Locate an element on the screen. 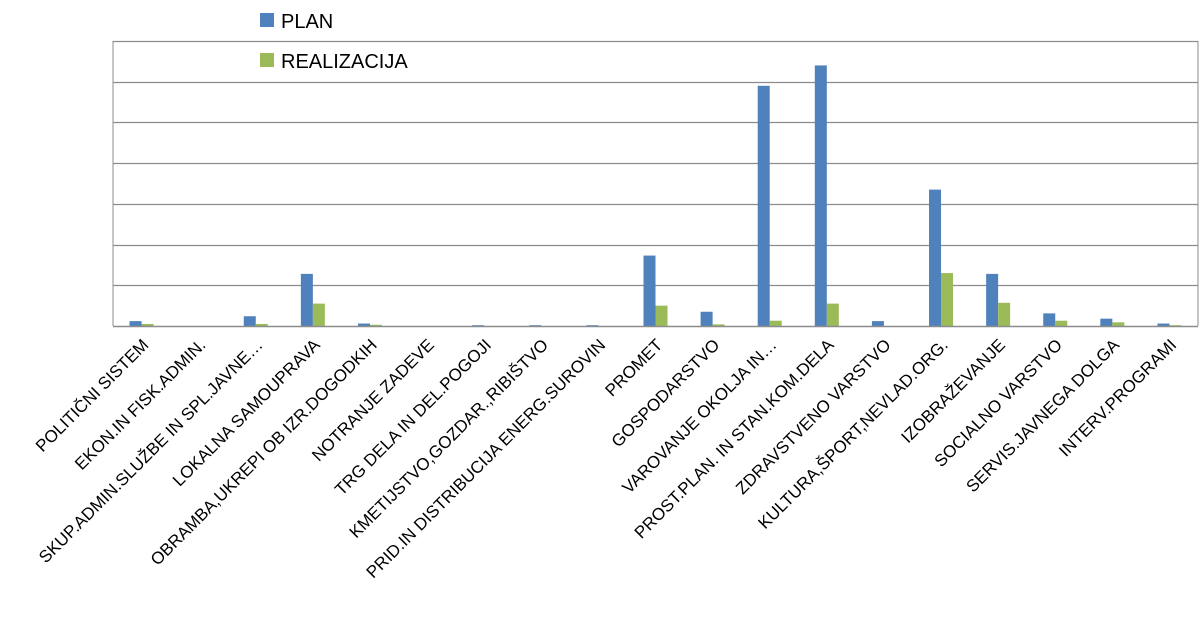 Image resolution: width=1202 pixels, height=626 pixels. legend: PLAN REALIZACIJA is located at coordinates (334, 42).